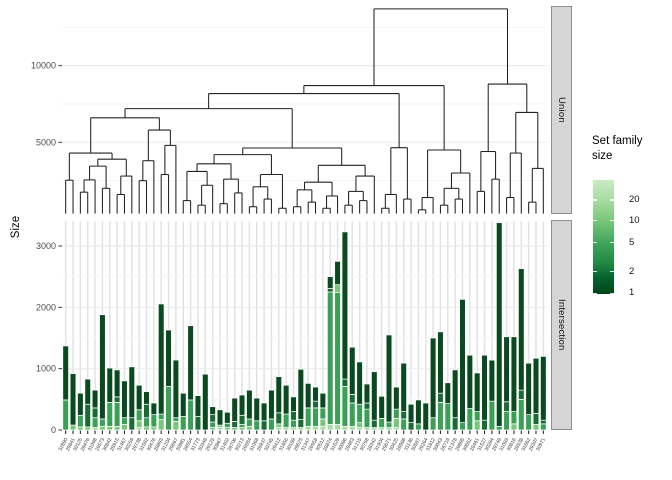  What do you see at coordinates (115, 444) in the screenshot?
I see `x-tick-label: 28915` at bounding box center [115, 444].